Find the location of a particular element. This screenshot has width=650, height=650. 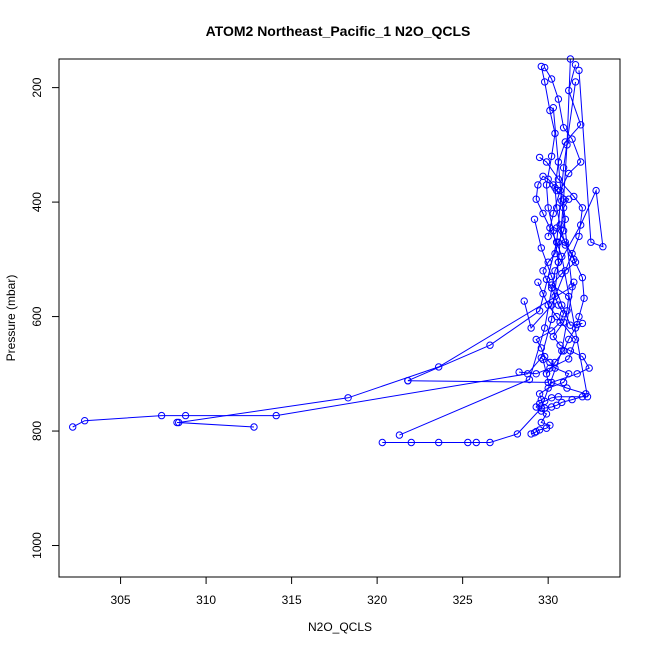

x-tick-label: 325 is located at coordinates (463, 600).